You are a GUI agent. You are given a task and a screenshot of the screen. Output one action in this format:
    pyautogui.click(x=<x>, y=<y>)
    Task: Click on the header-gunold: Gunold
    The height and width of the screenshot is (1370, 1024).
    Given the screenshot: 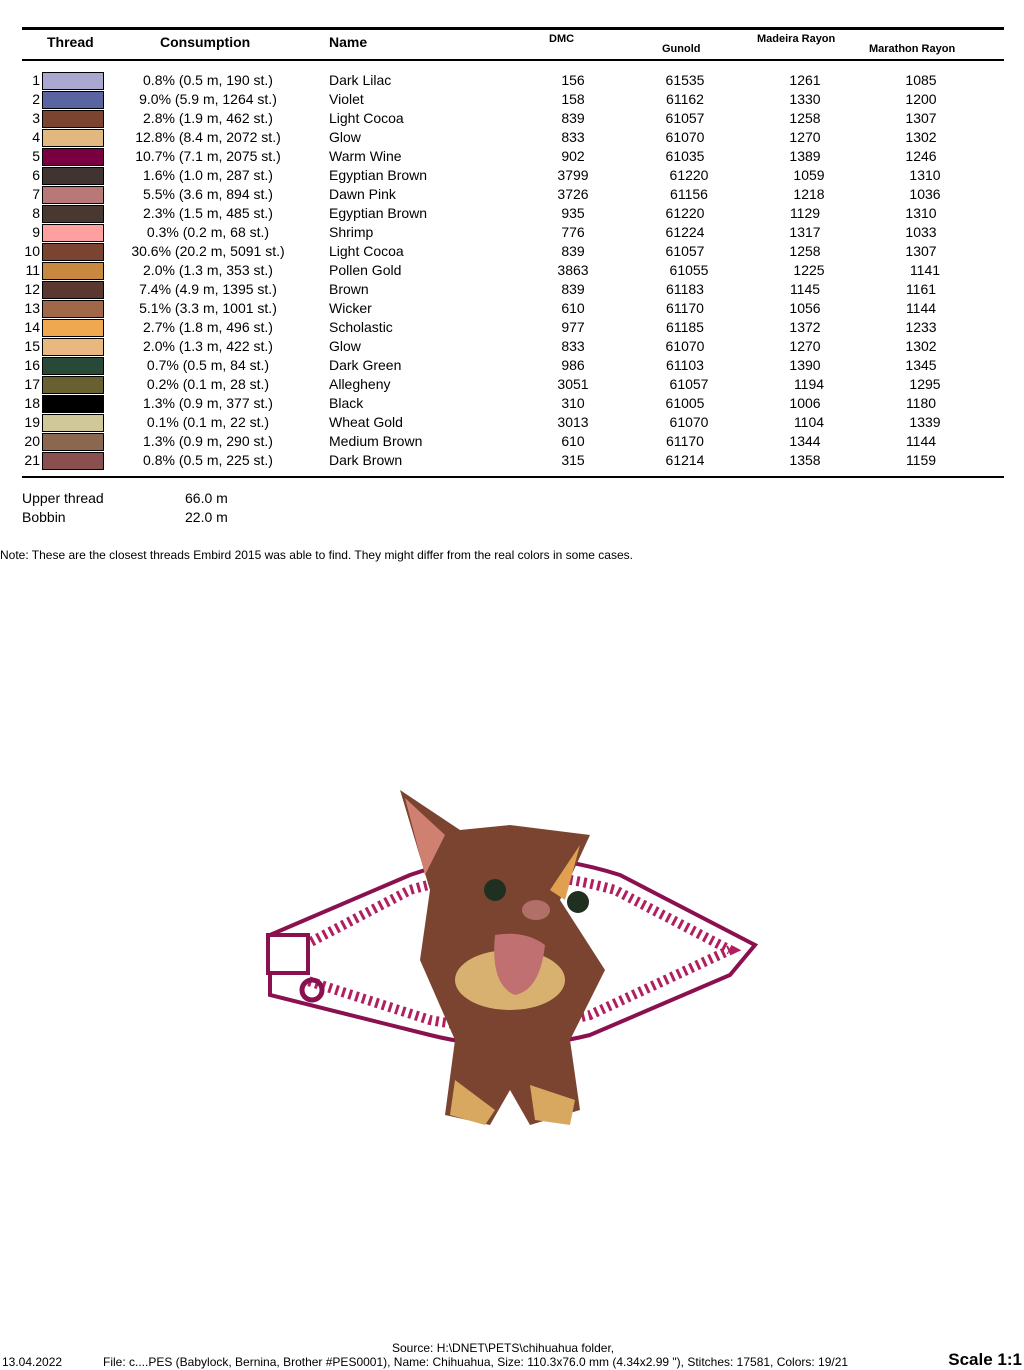 What is the action you would take?
    pyautogui.click(x=681, y=49)
    